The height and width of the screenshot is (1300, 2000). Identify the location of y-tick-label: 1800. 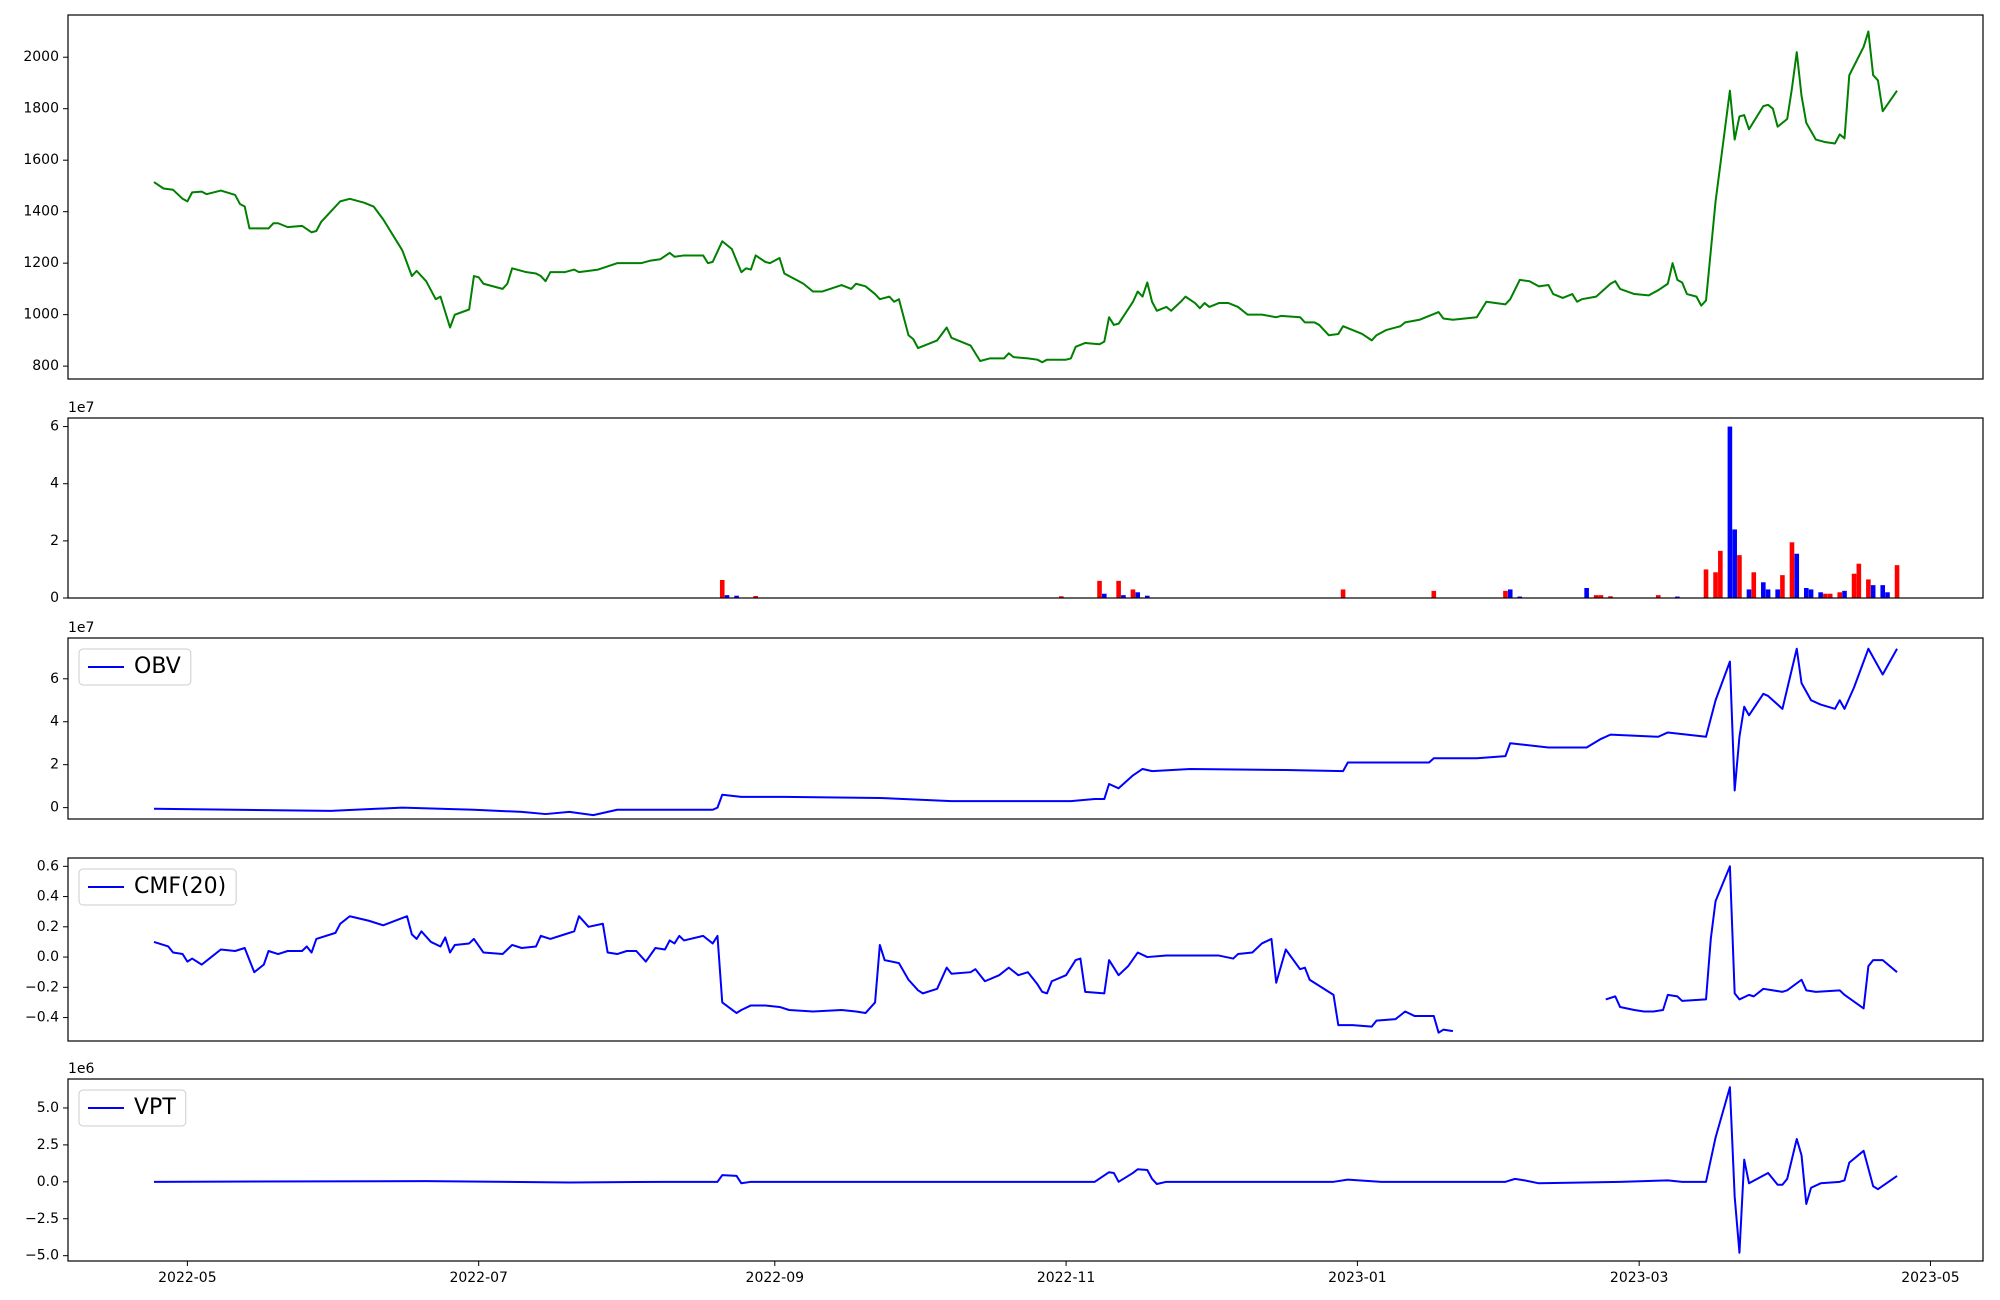
(41, 109).